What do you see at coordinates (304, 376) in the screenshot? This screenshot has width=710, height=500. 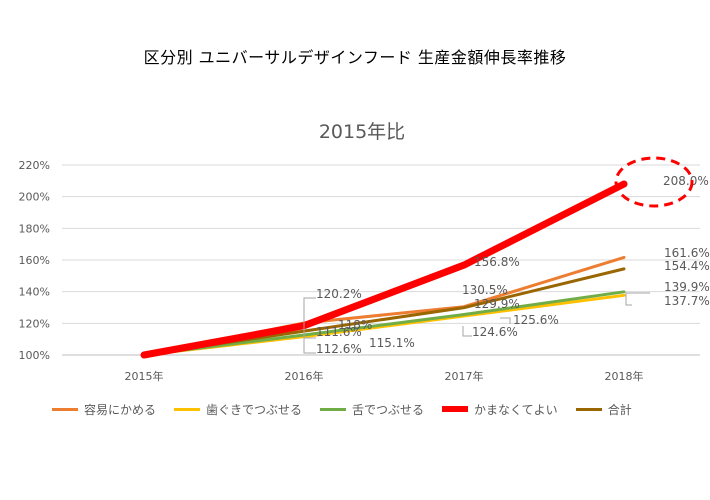 I see `x-tick-label: 2016年` at bounding box center [304, 376].